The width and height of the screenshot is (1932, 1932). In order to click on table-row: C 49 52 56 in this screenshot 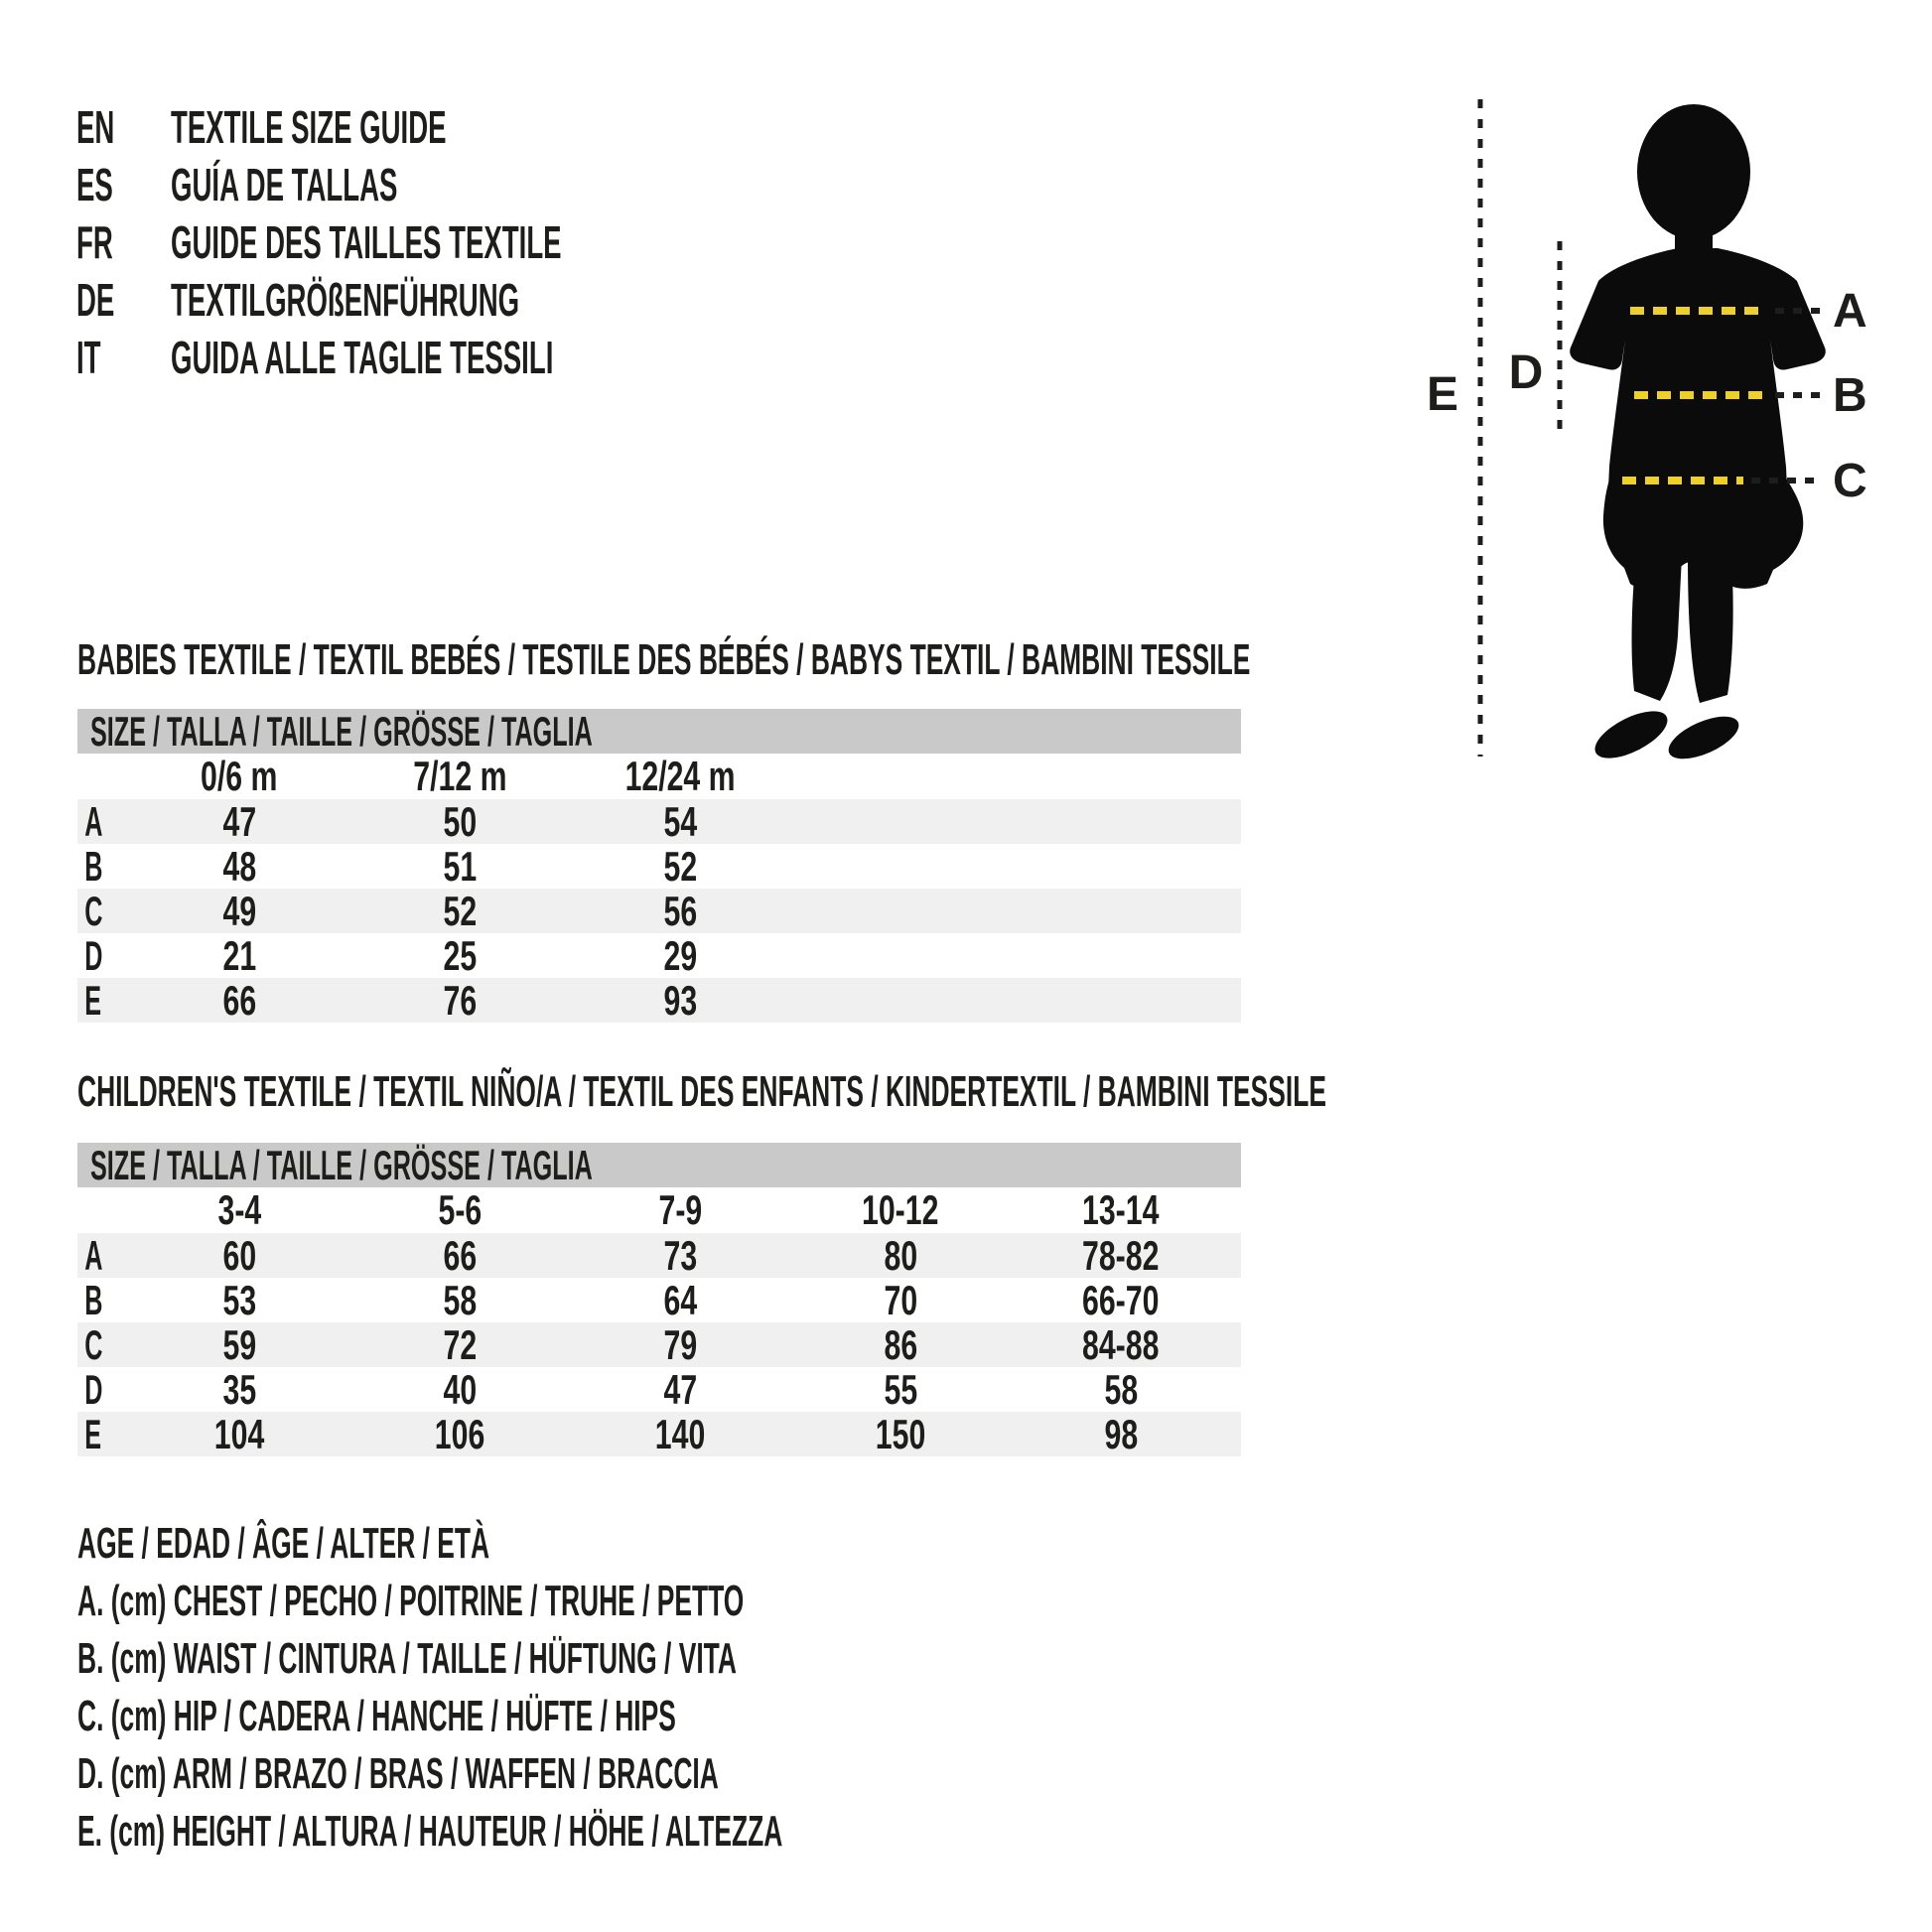, I will do `click(659, 911)`.